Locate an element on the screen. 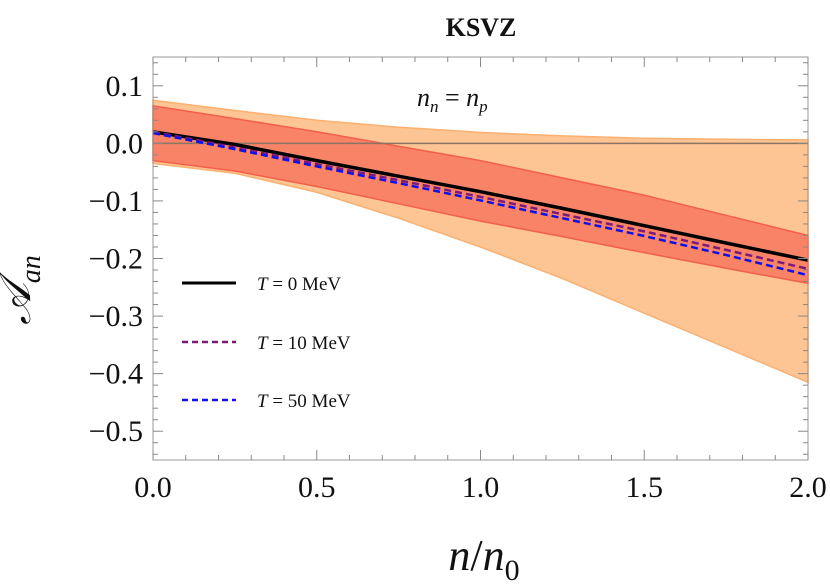 Image resolution: width=830 pixels, height=586 pixels. chart-title: KSVZ is located at coordinates (481, 27).